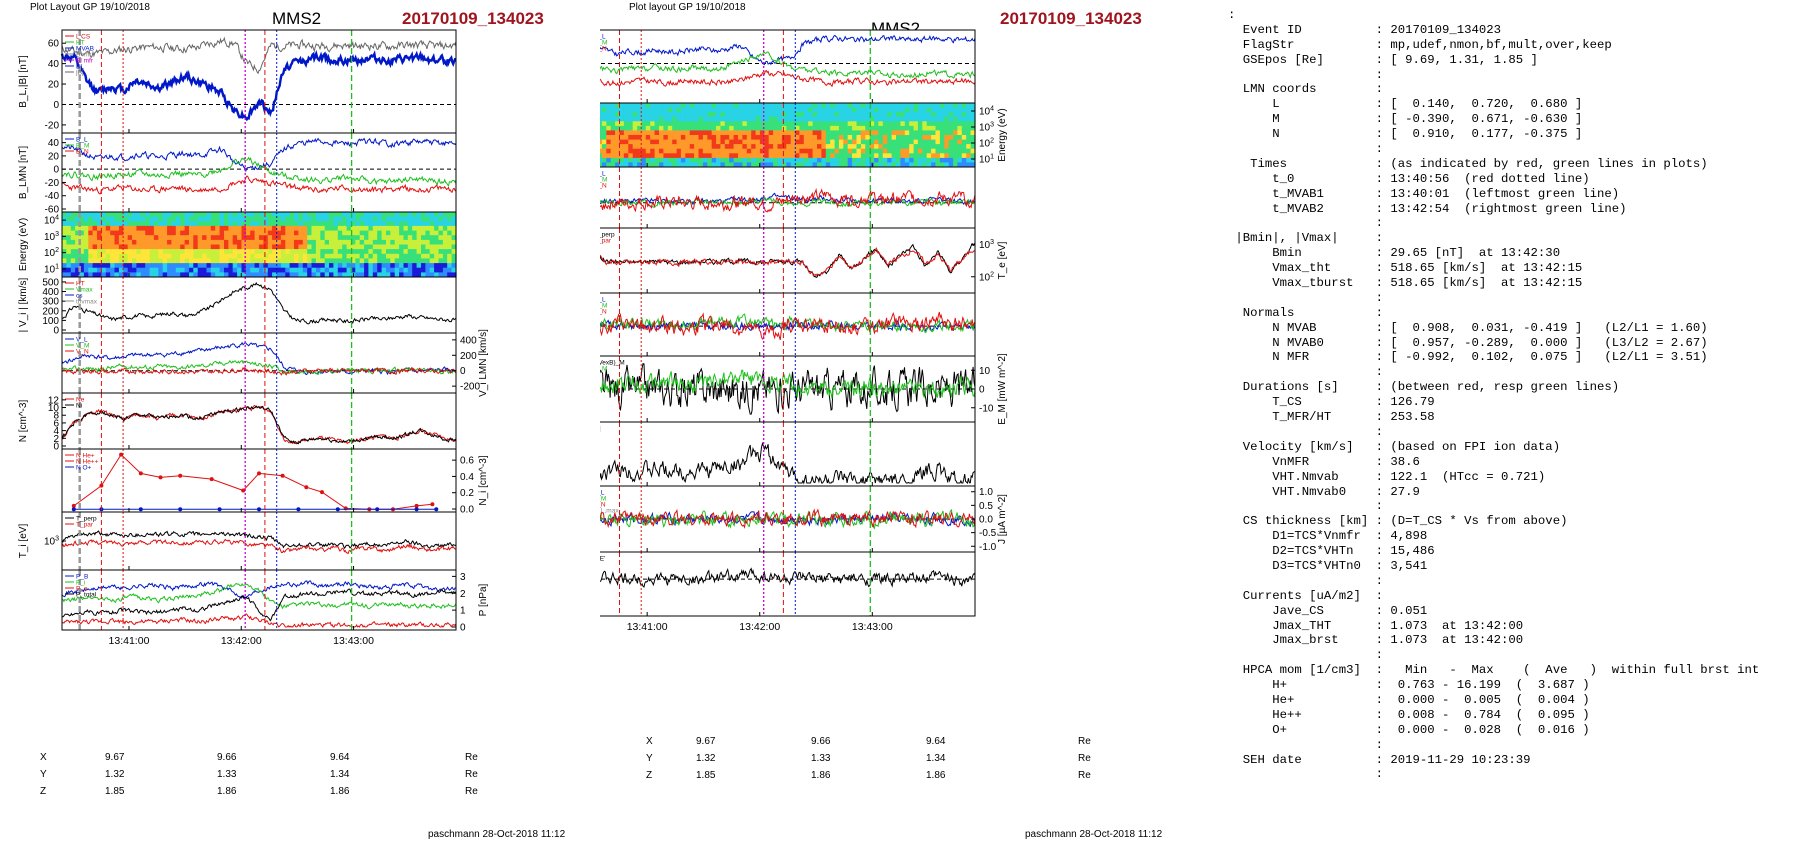  I want to click on legend-entry: B_N, so click(82, 152).